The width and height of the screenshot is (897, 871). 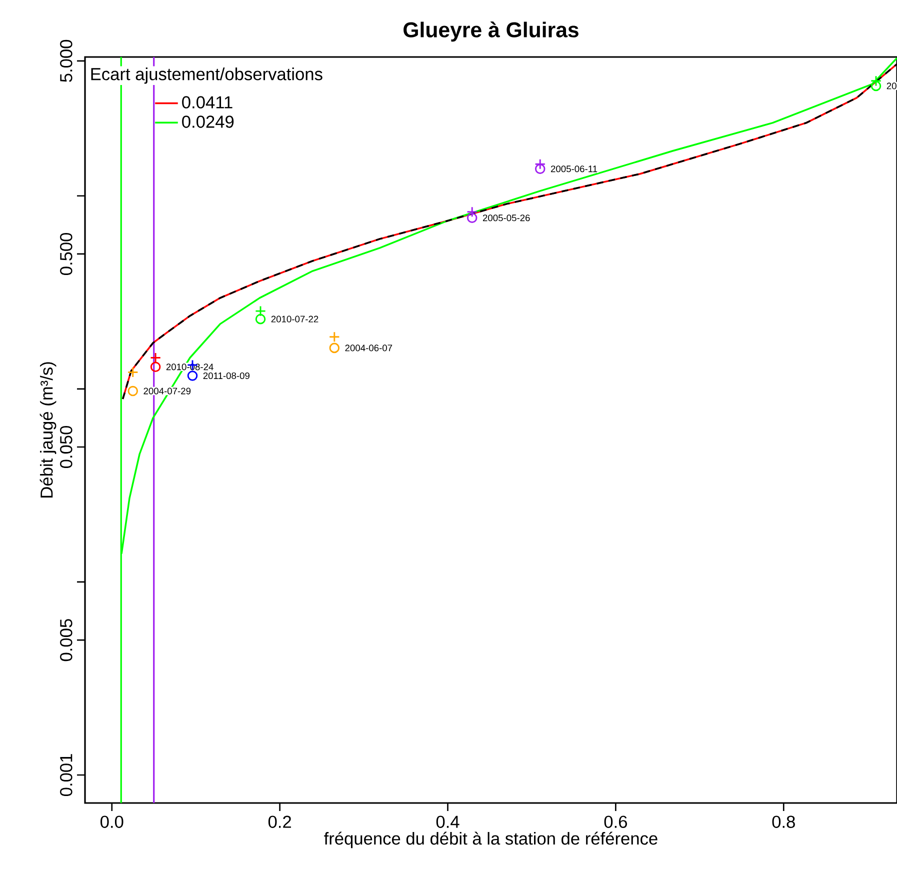 I want to click on annotation: 2005-06-11, so click(x=574, y=169).